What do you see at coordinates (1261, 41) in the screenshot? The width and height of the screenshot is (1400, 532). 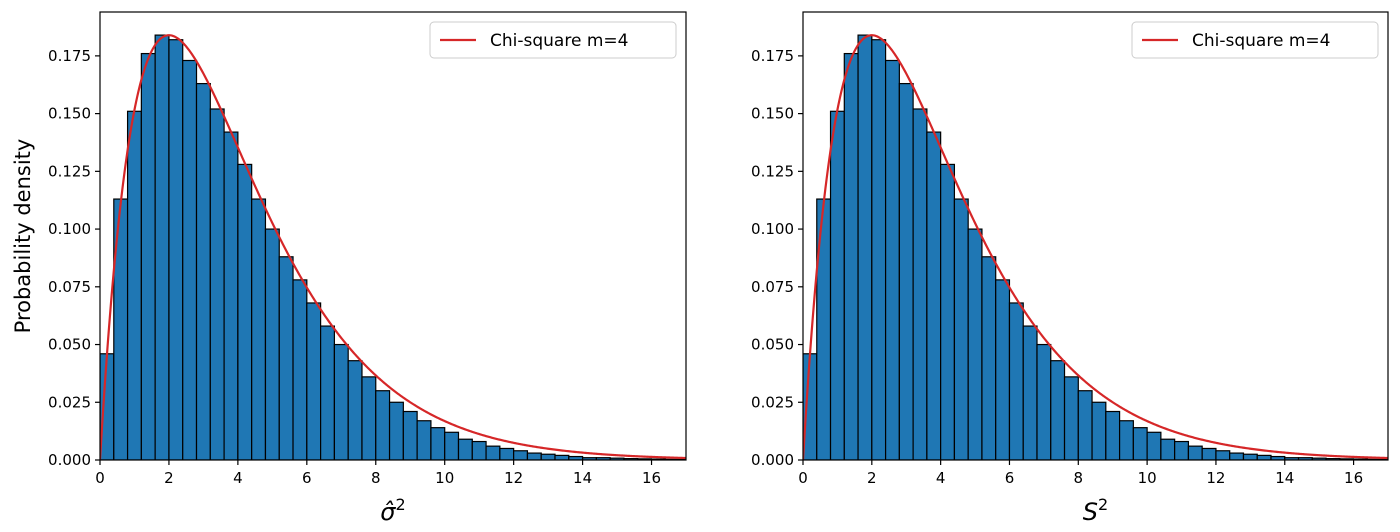 I see `legend-label: Chi-square m=4` at bounding box center [1261, 41].